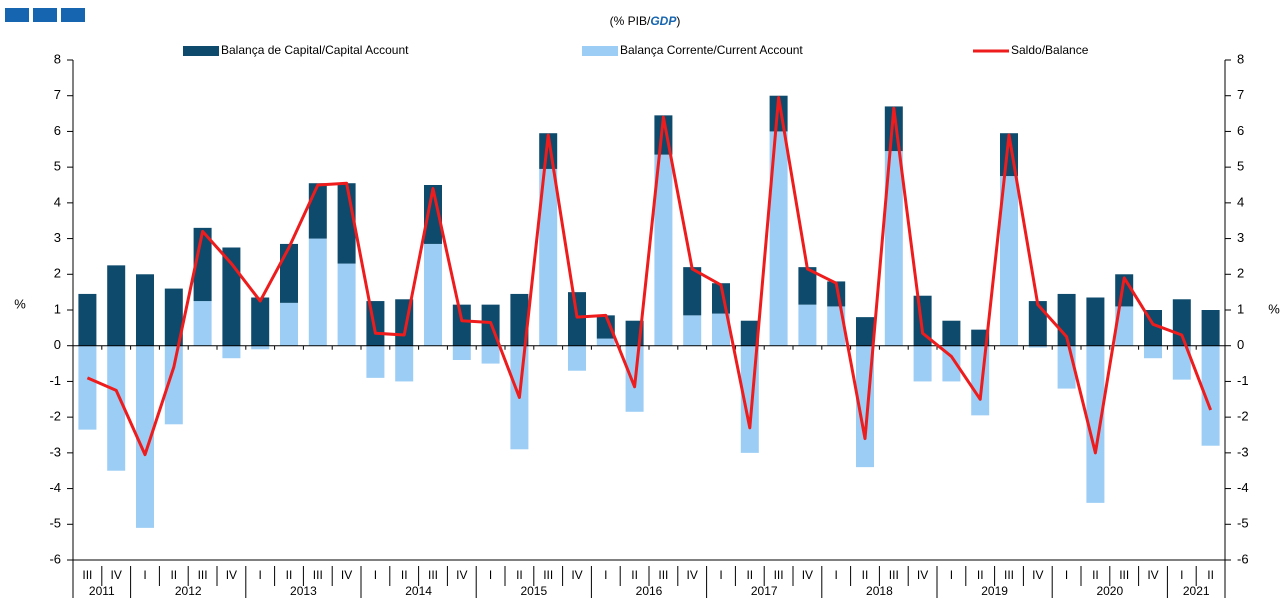 The height and width of the screenshot is (598, 1283). Describe the element at coordinates (533, 591) in the screenshot. I see `year-label: 2015` at that location.